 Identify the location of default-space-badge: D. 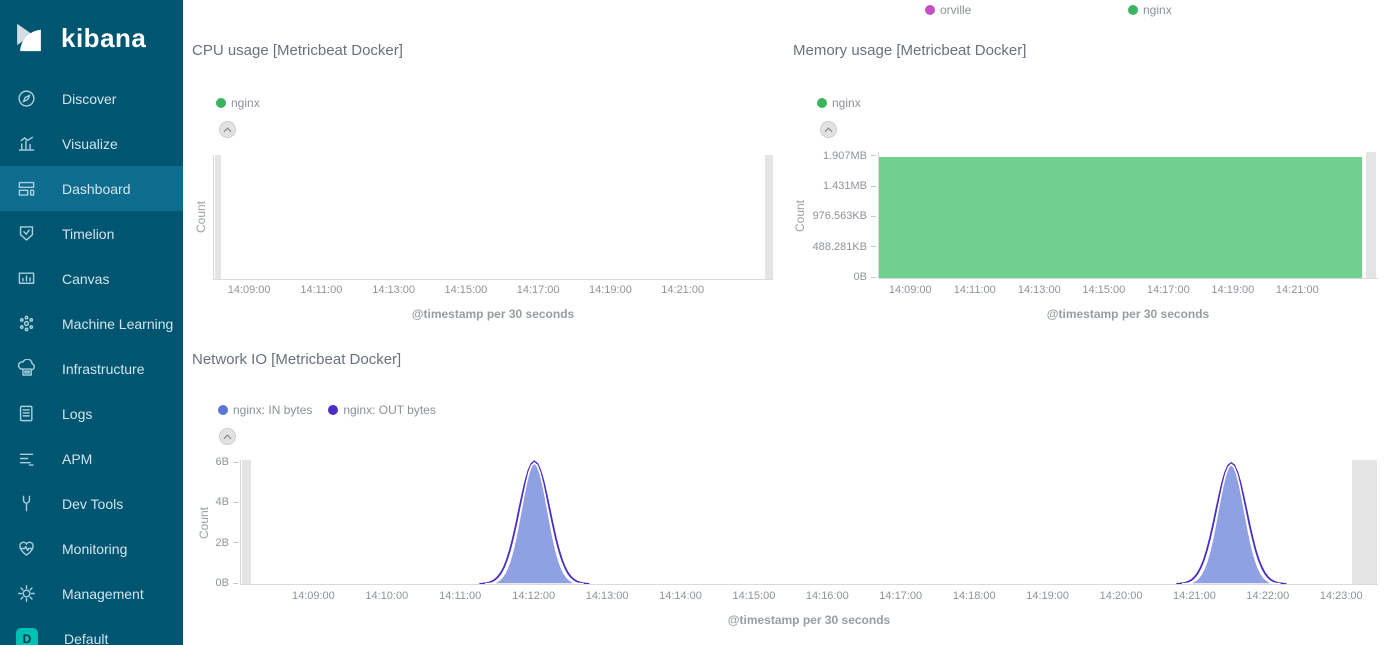
(27, 636).